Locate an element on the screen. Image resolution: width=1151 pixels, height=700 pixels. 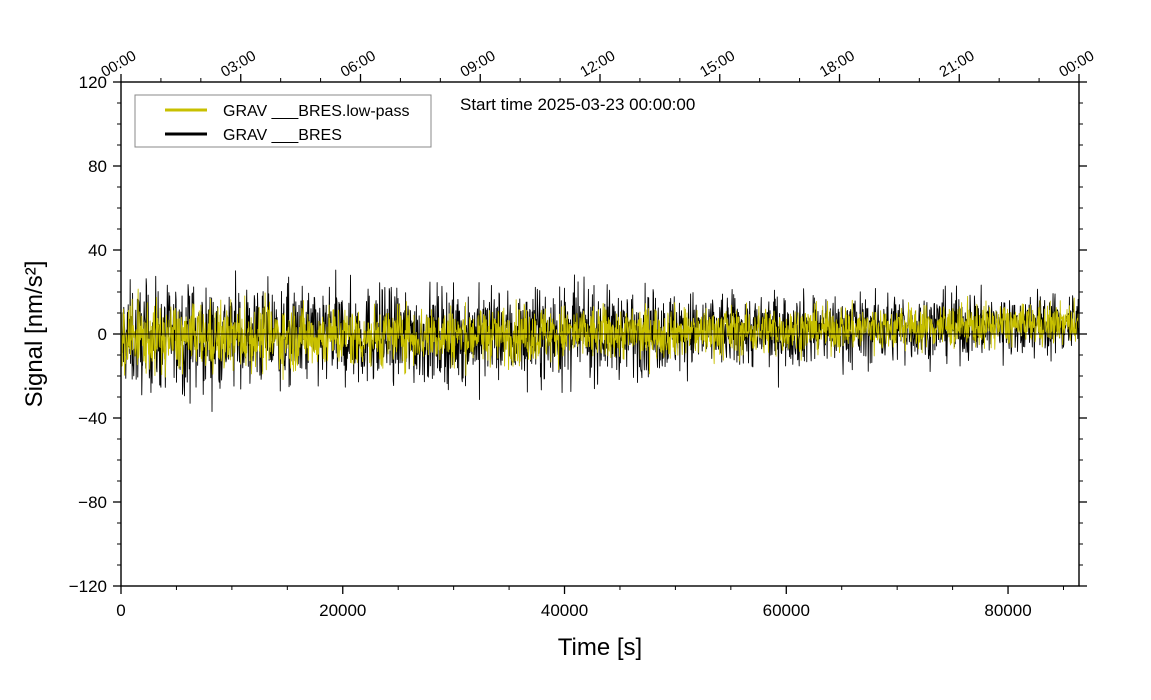
x-tick-label: 80000 is located at coordinates (1007, 610).